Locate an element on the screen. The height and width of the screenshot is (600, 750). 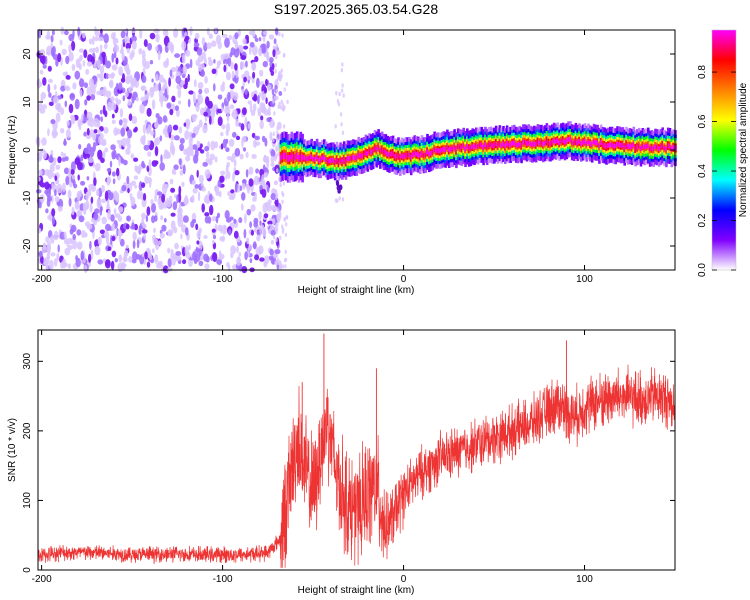
spectrogram-y-axis-label: Frequency (Hz) is located at coordinates (12, 150).